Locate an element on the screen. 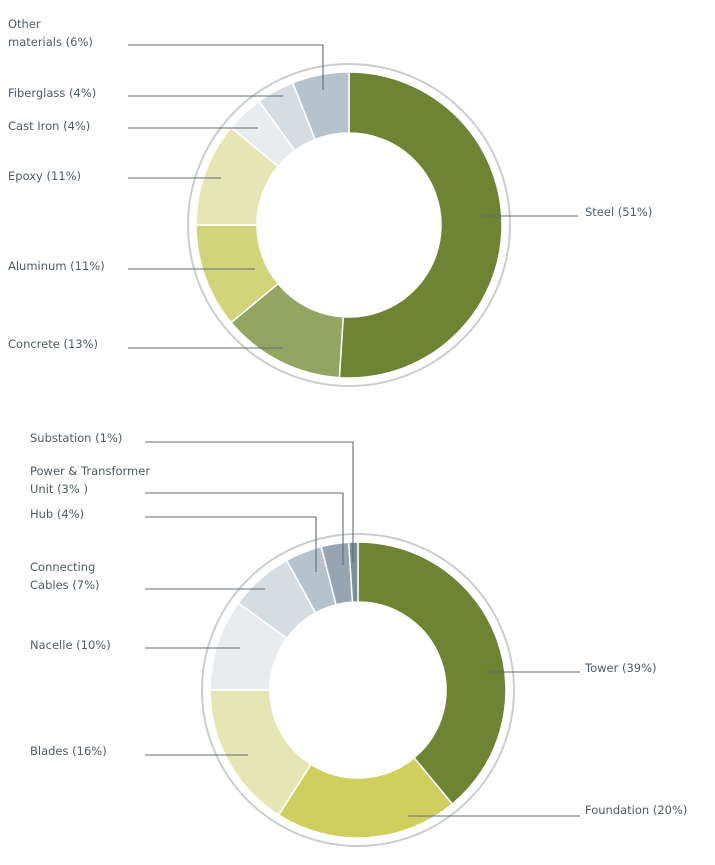 This screenshot has height=865, width=715. material-slice-steel is located at coordinates (420, 225).